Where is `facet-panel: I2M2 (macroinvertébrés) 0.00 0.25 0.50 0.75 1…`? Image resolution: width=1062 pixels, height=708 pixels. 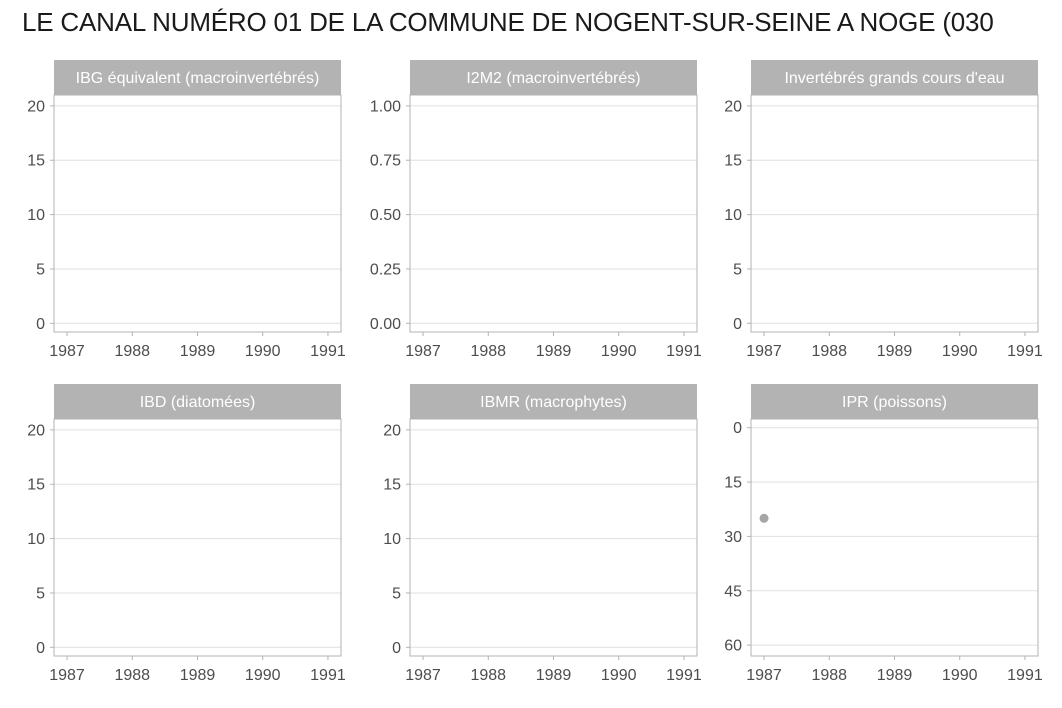 facet-panel: I2M2 (macroinvertébrés) 0.00 0.25 0.50 0.75 1… is located at coordinates (536, 210).